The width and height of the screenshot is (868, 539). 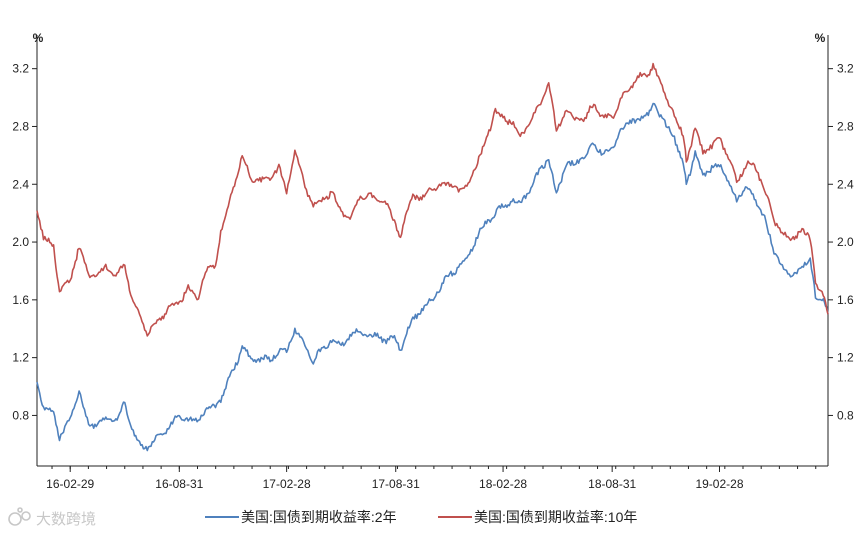 I want to click on x-tick-label: 17-02-28, so click(x=287, y=484).